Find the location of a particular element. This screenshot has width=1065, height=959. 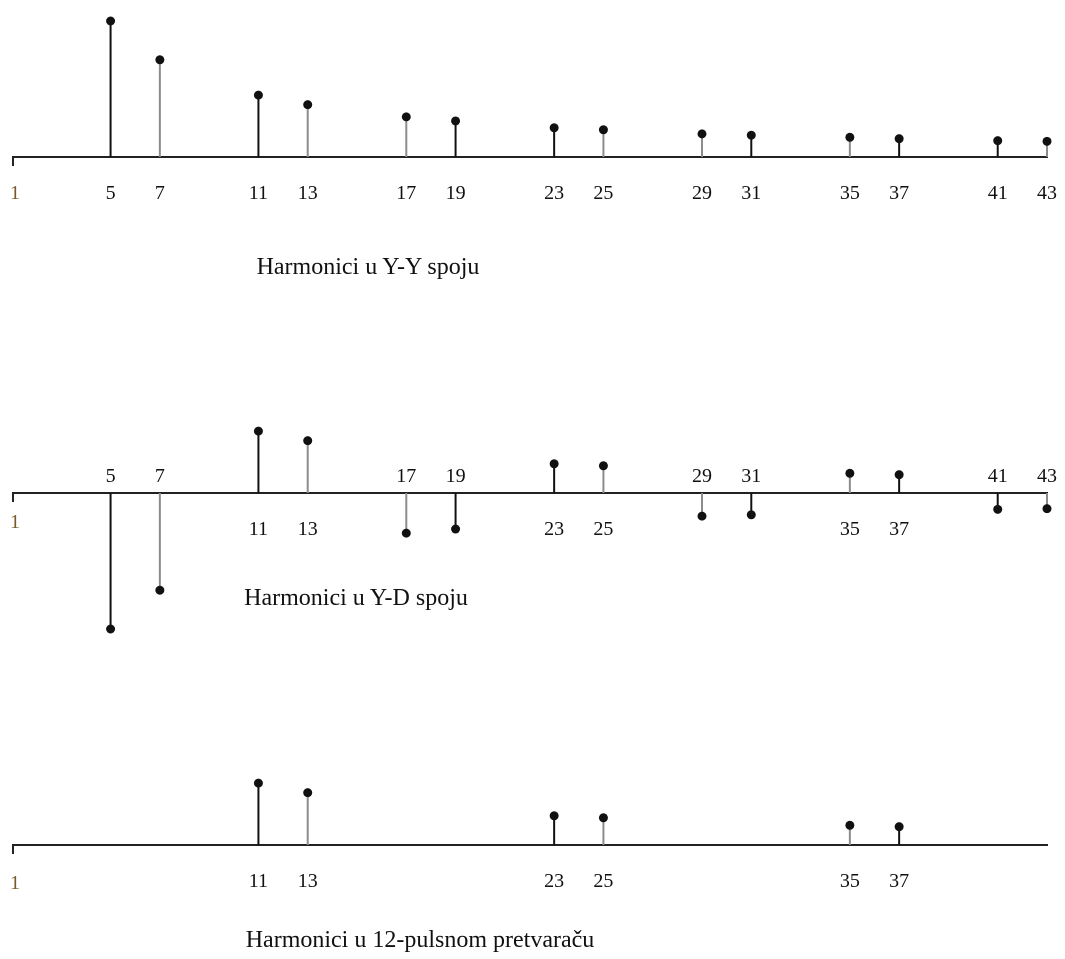

chart-title: Harmonici u Y-Y spoju is located at coordinates (368, 267).